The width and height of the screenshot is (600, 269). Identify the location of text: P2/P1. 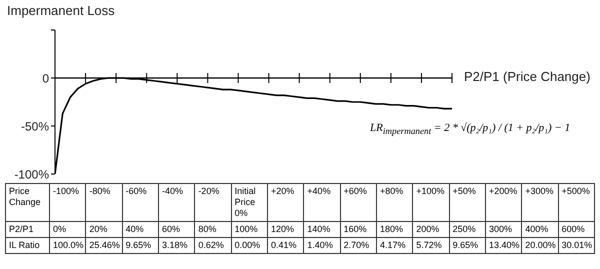
(28, 230).